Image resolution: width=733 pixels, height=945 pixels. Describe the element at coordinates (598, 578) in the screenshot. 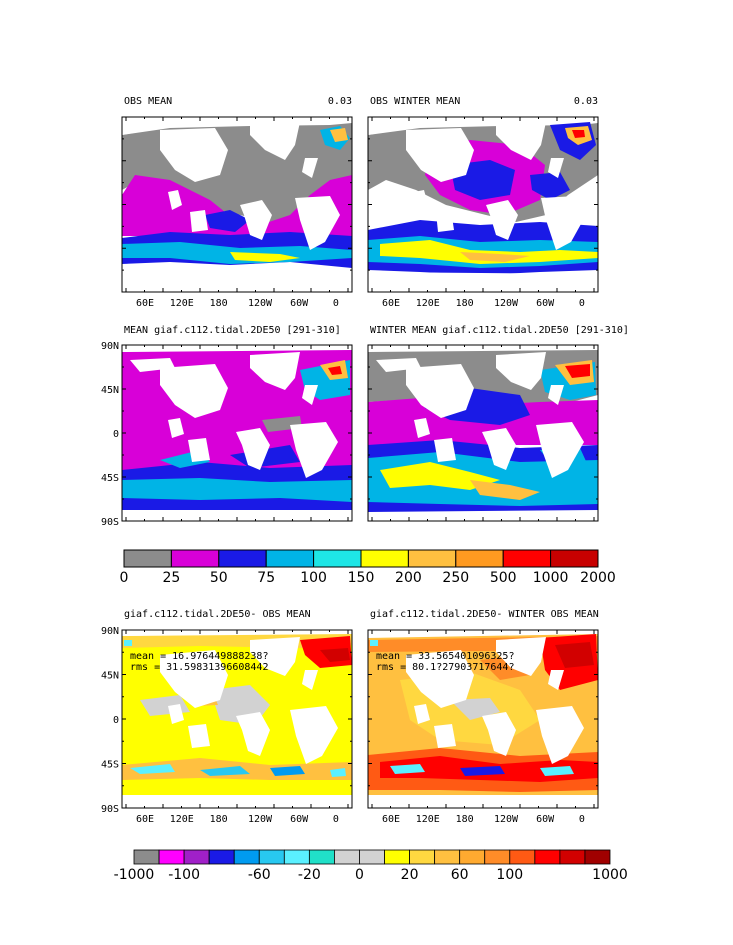

I see `colorbar-label: 2000` at that location.